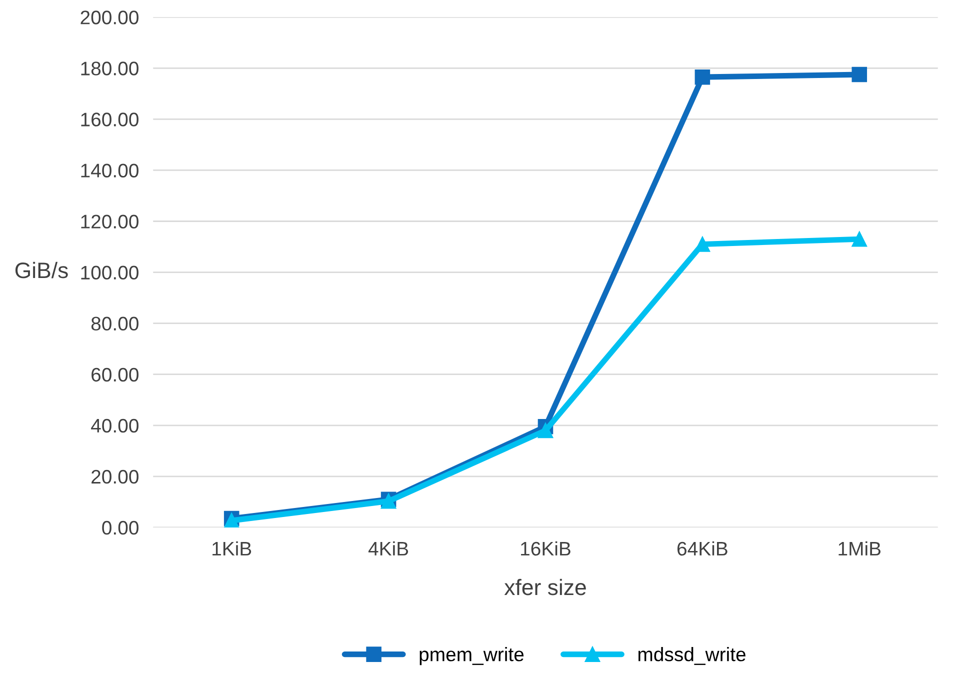 This screenshot has width=957, height=685. Describe the element at coordinates (114, 323) in the screenshot. I see `y-tick-label: 80.00` at that location.